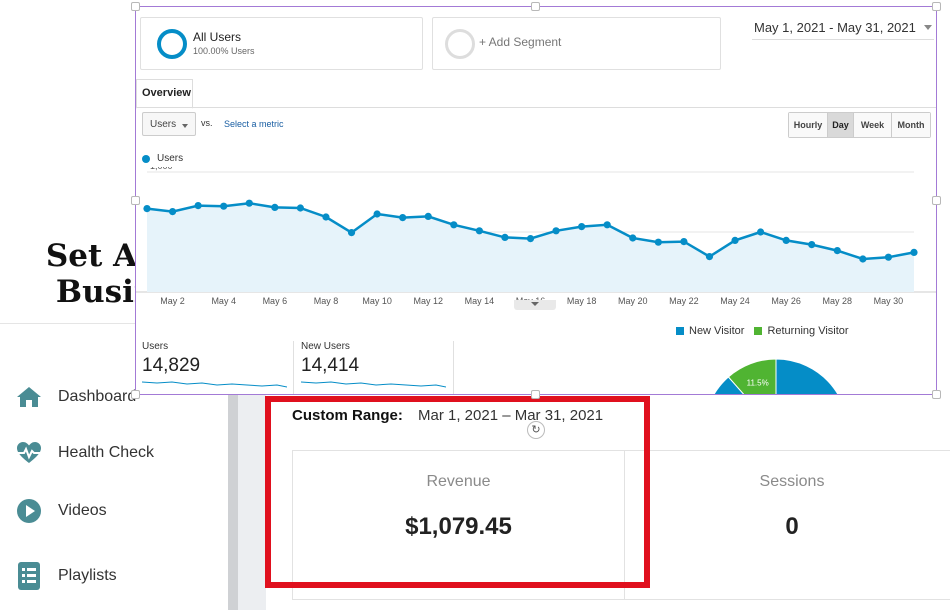  I want to click on range-dates: Mar 1, 2021 – Mar 31, 2021, so click(511, 415).